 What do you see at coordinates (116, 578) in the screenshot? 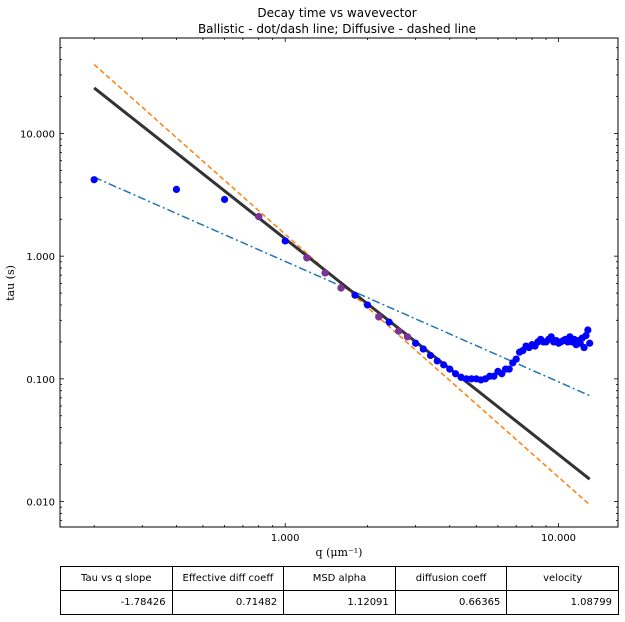
I see `header-tau-slope: Tau vs q slope` at bounding box center [116, 578].